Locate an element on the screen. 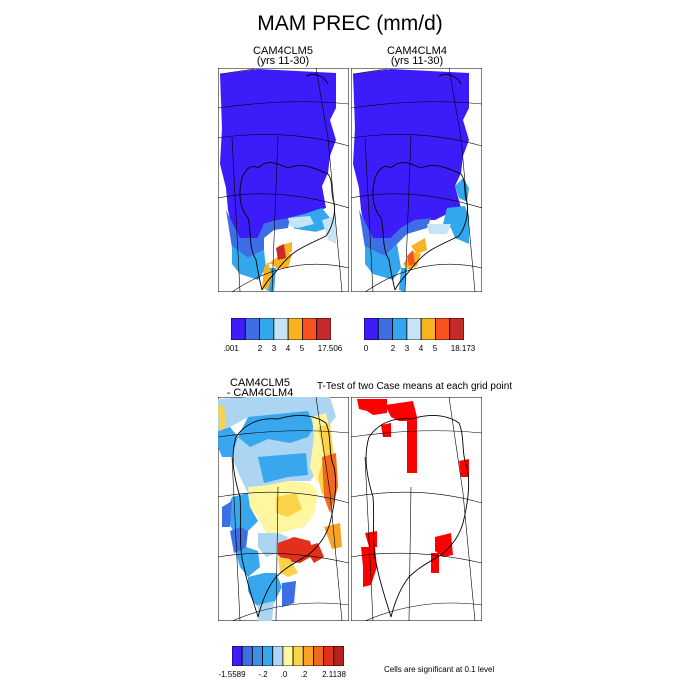 The height and width of the screenshot is (700, 700). colorbar-label: -.2 is located at coordinates (263, 674).